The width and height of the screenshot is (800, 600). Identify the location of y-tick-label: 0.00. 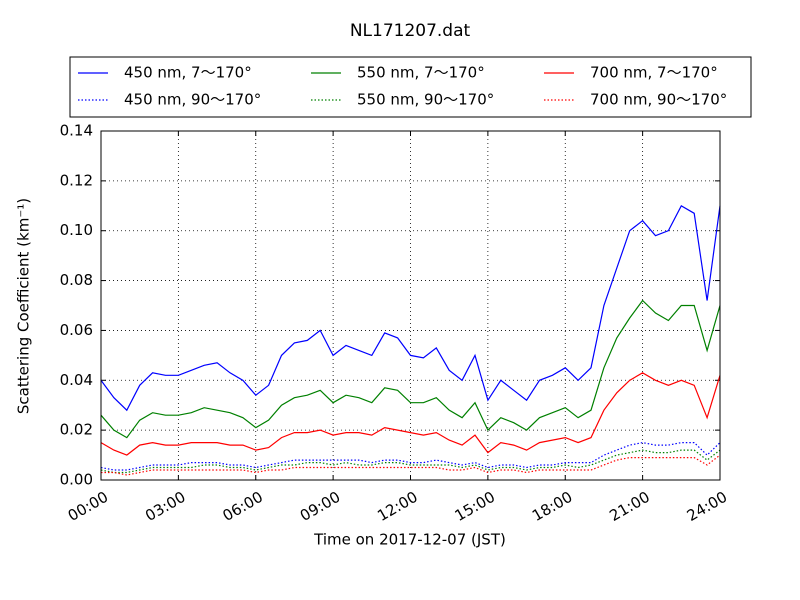
(76, 480).